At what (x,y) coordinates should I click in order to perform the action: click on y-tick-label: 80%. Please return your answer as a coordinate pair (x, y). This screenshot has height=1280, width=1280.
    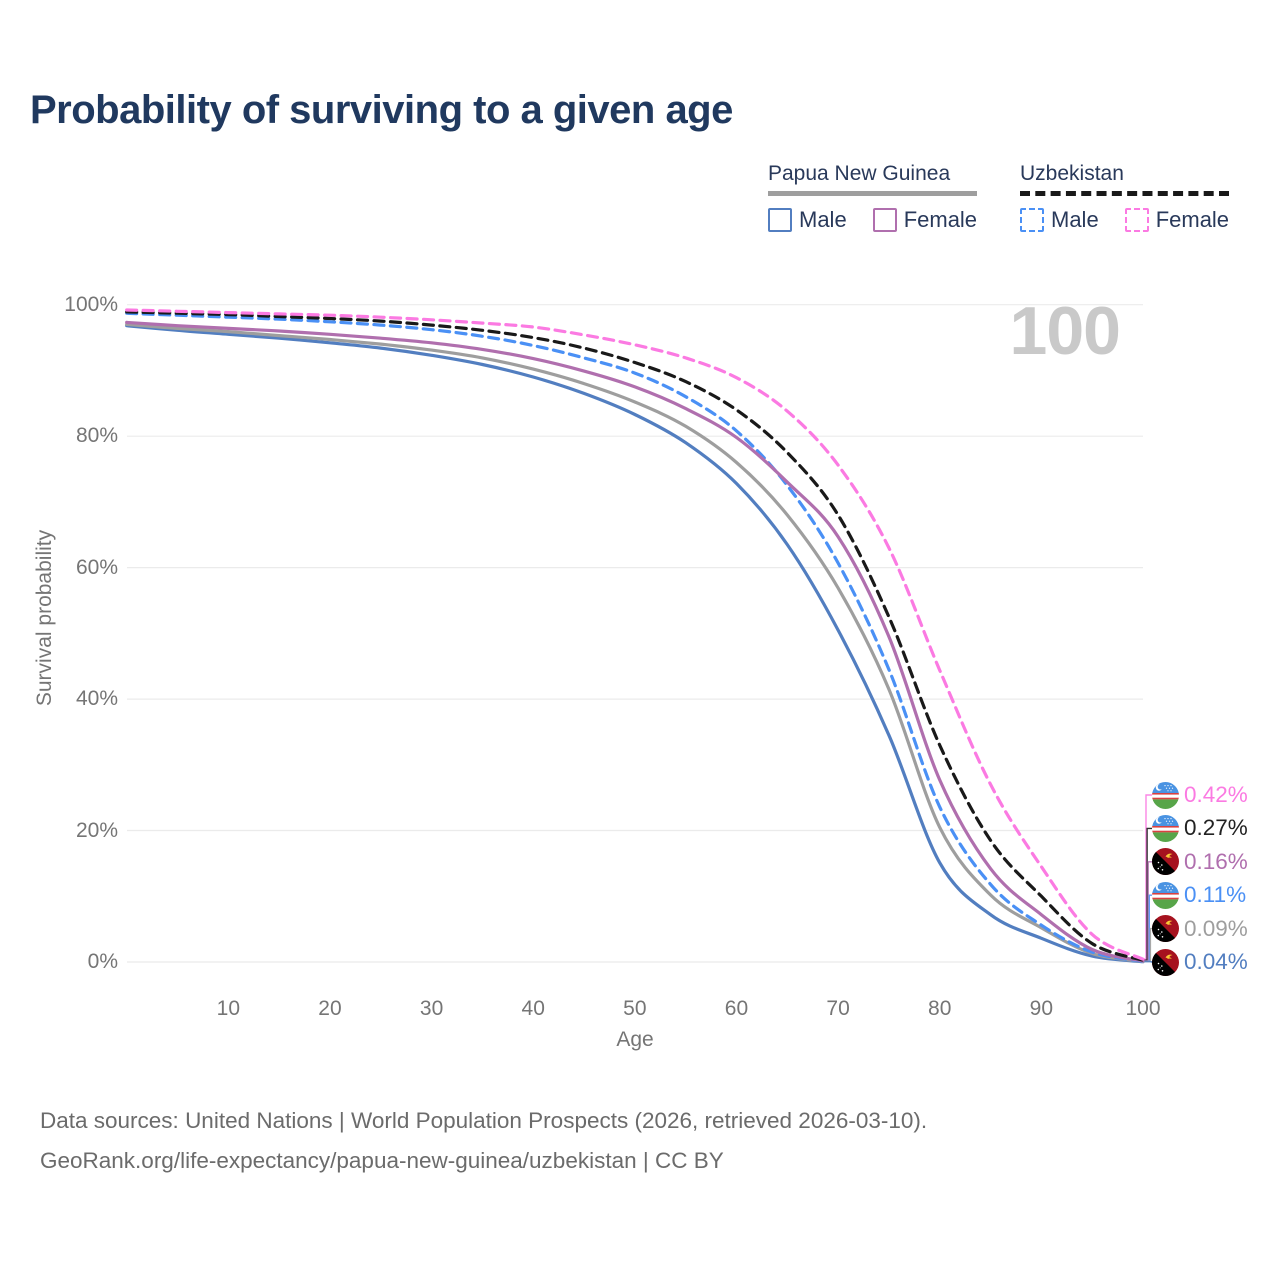
    Looking at the image, I should click on (96, 436).